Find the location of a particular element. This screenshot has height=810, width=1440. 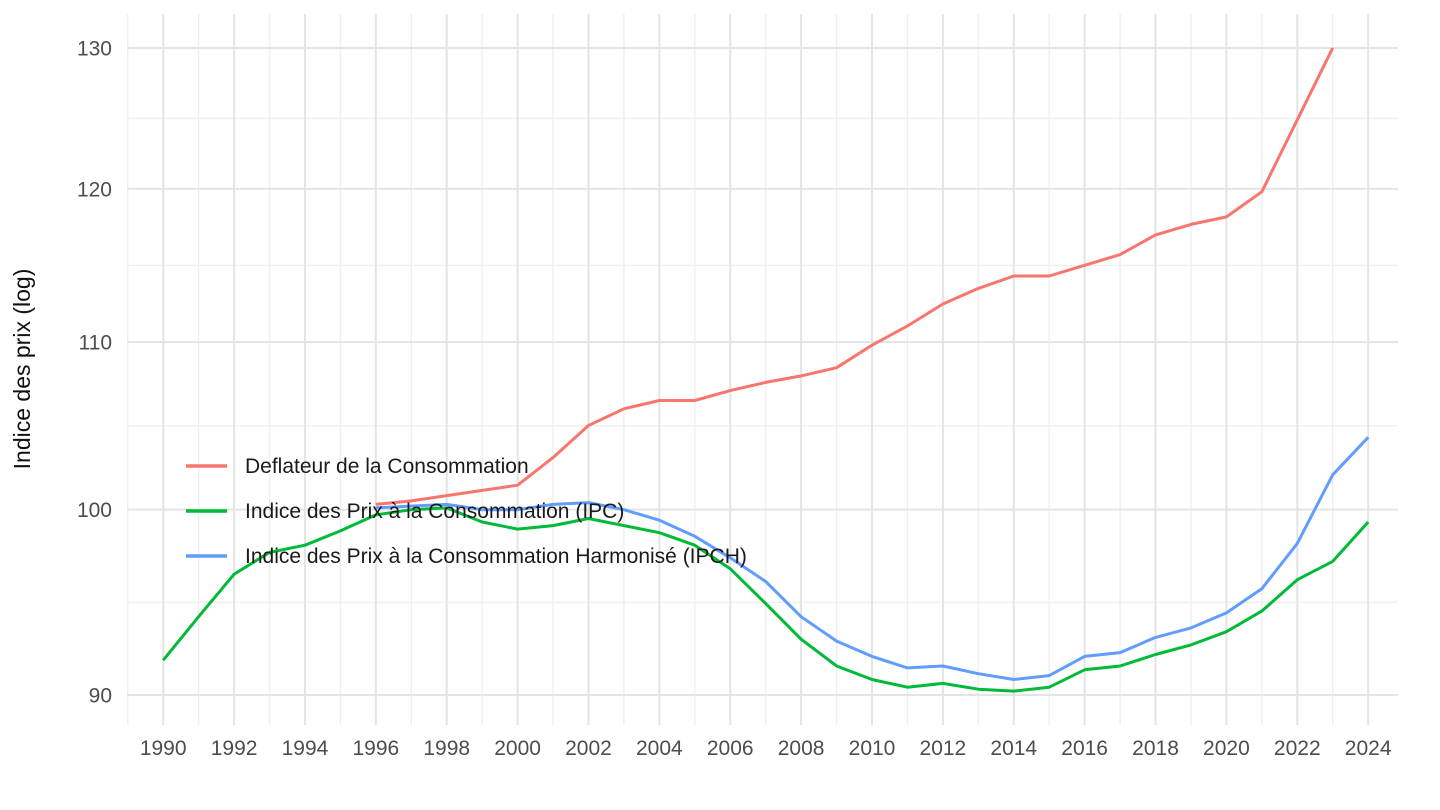

x-tick-label: 2018 is located at coordinates (1155, 748).